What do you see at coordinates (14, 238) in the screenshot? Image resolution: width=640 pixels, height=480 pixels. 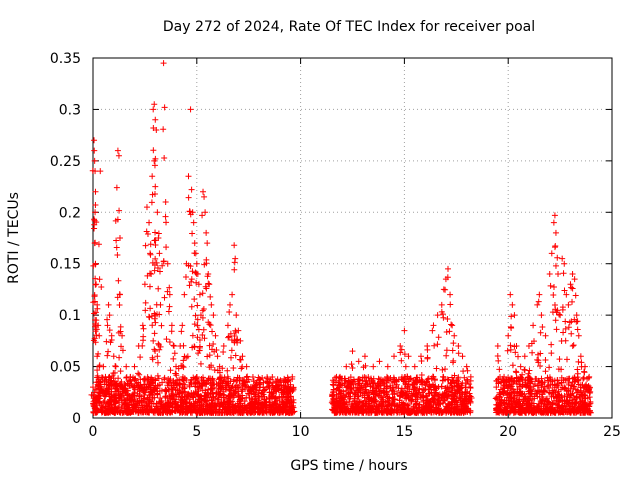 I see `y-axis-label: ROTI / TECUs` at bounding box center [14, 238].